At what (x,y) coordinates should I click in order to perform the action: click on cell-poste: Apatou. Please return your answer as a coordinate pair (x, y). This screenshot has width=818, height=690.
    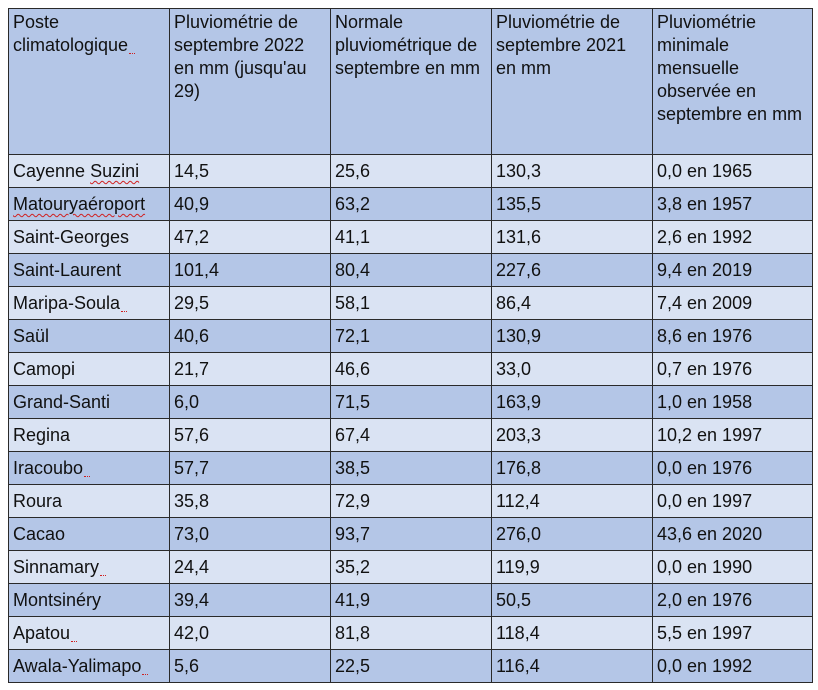
    Looking at the image, I should click on (89, 633).